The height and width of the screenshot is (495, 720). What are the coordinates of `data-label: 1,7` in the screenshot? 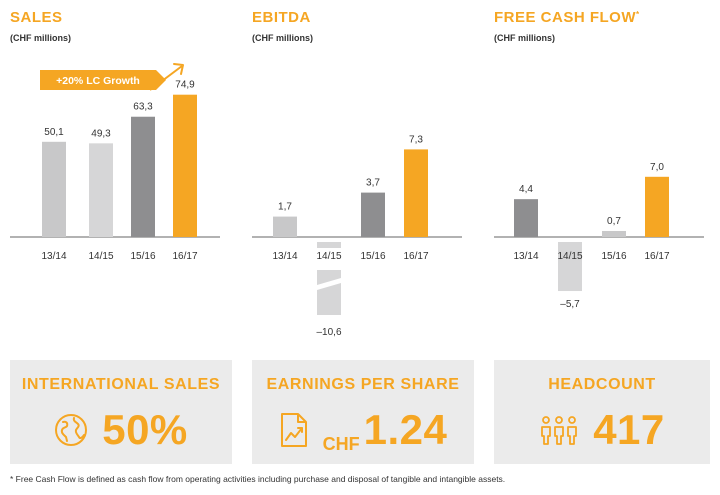 It's located at (285, 207).